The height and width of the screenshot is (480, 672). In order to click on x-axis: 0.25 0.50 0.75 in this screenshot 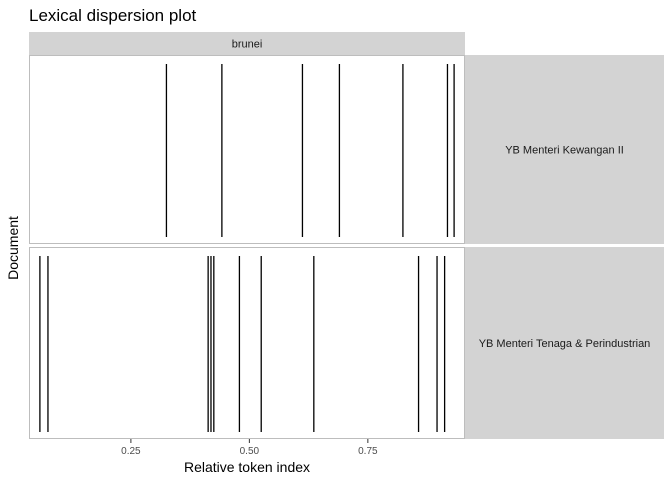, I will do `click(249, 448)`.